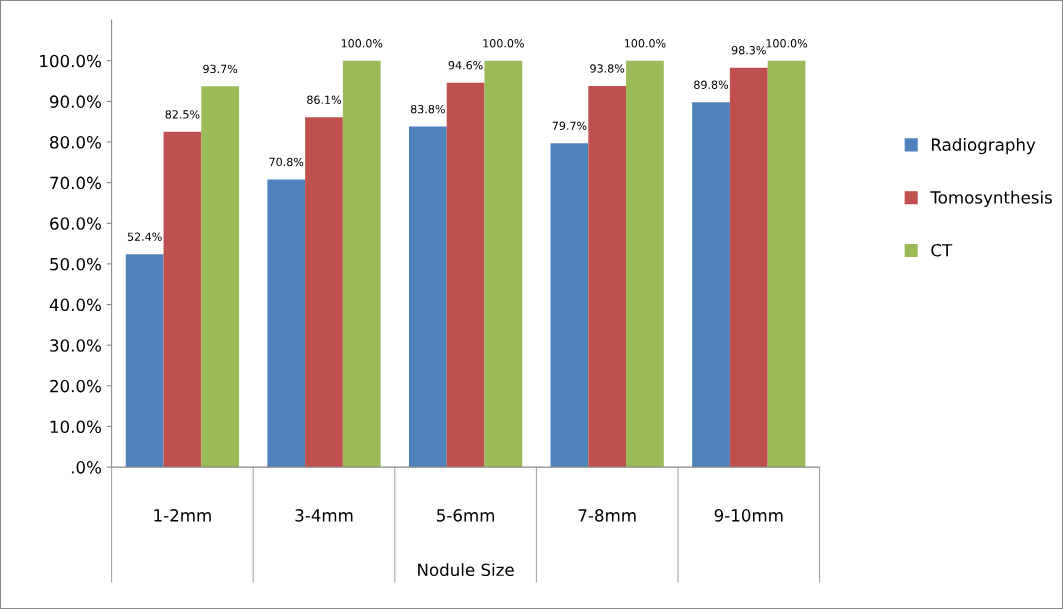 This screenshot has height=609, width=1063. Describe the element at coordinates (711, 84) in the screenshot. I see `data-label: 89.8%` at that location.